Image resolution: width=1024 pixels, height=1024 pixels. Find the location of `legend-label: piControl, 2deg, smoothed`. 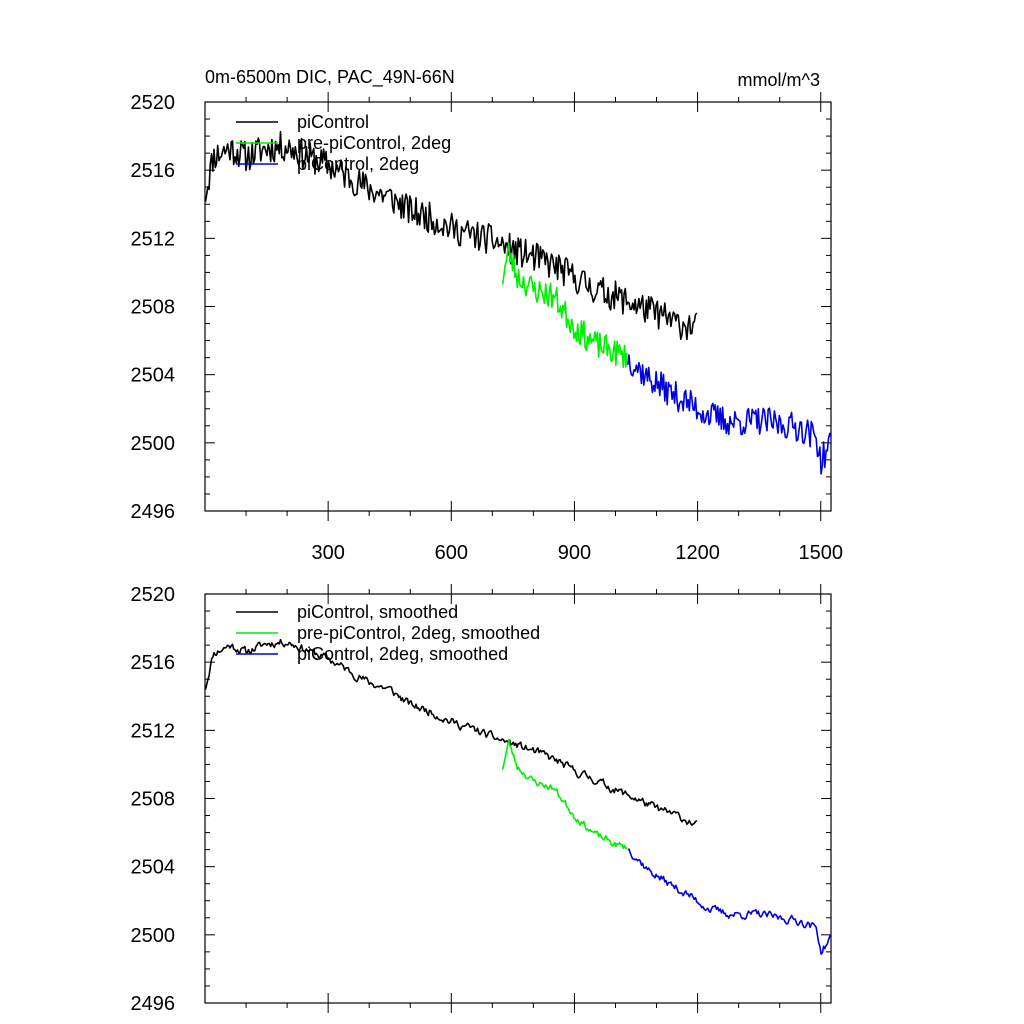

legend-label: piControl, 2deg, smoothed is located at coordinates (402, 654).